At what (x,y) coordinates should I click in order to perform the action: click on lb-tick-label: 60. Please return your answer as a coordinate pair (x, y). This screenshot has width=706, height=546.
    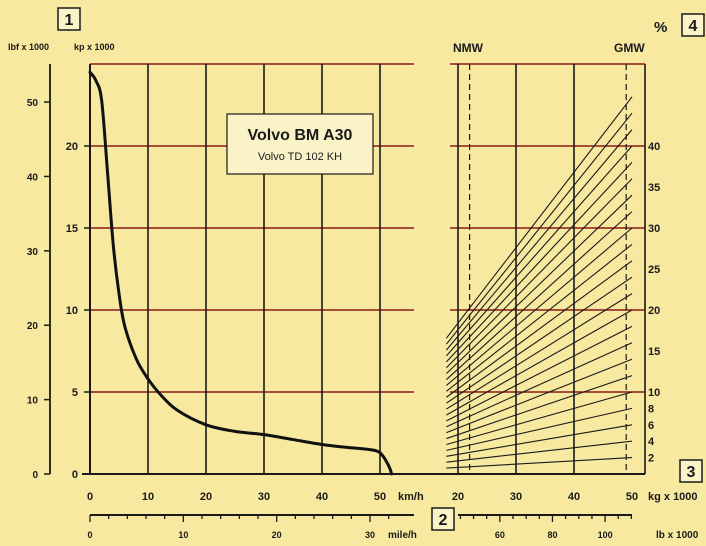
    Looking at the image, I should click on (500, 535).